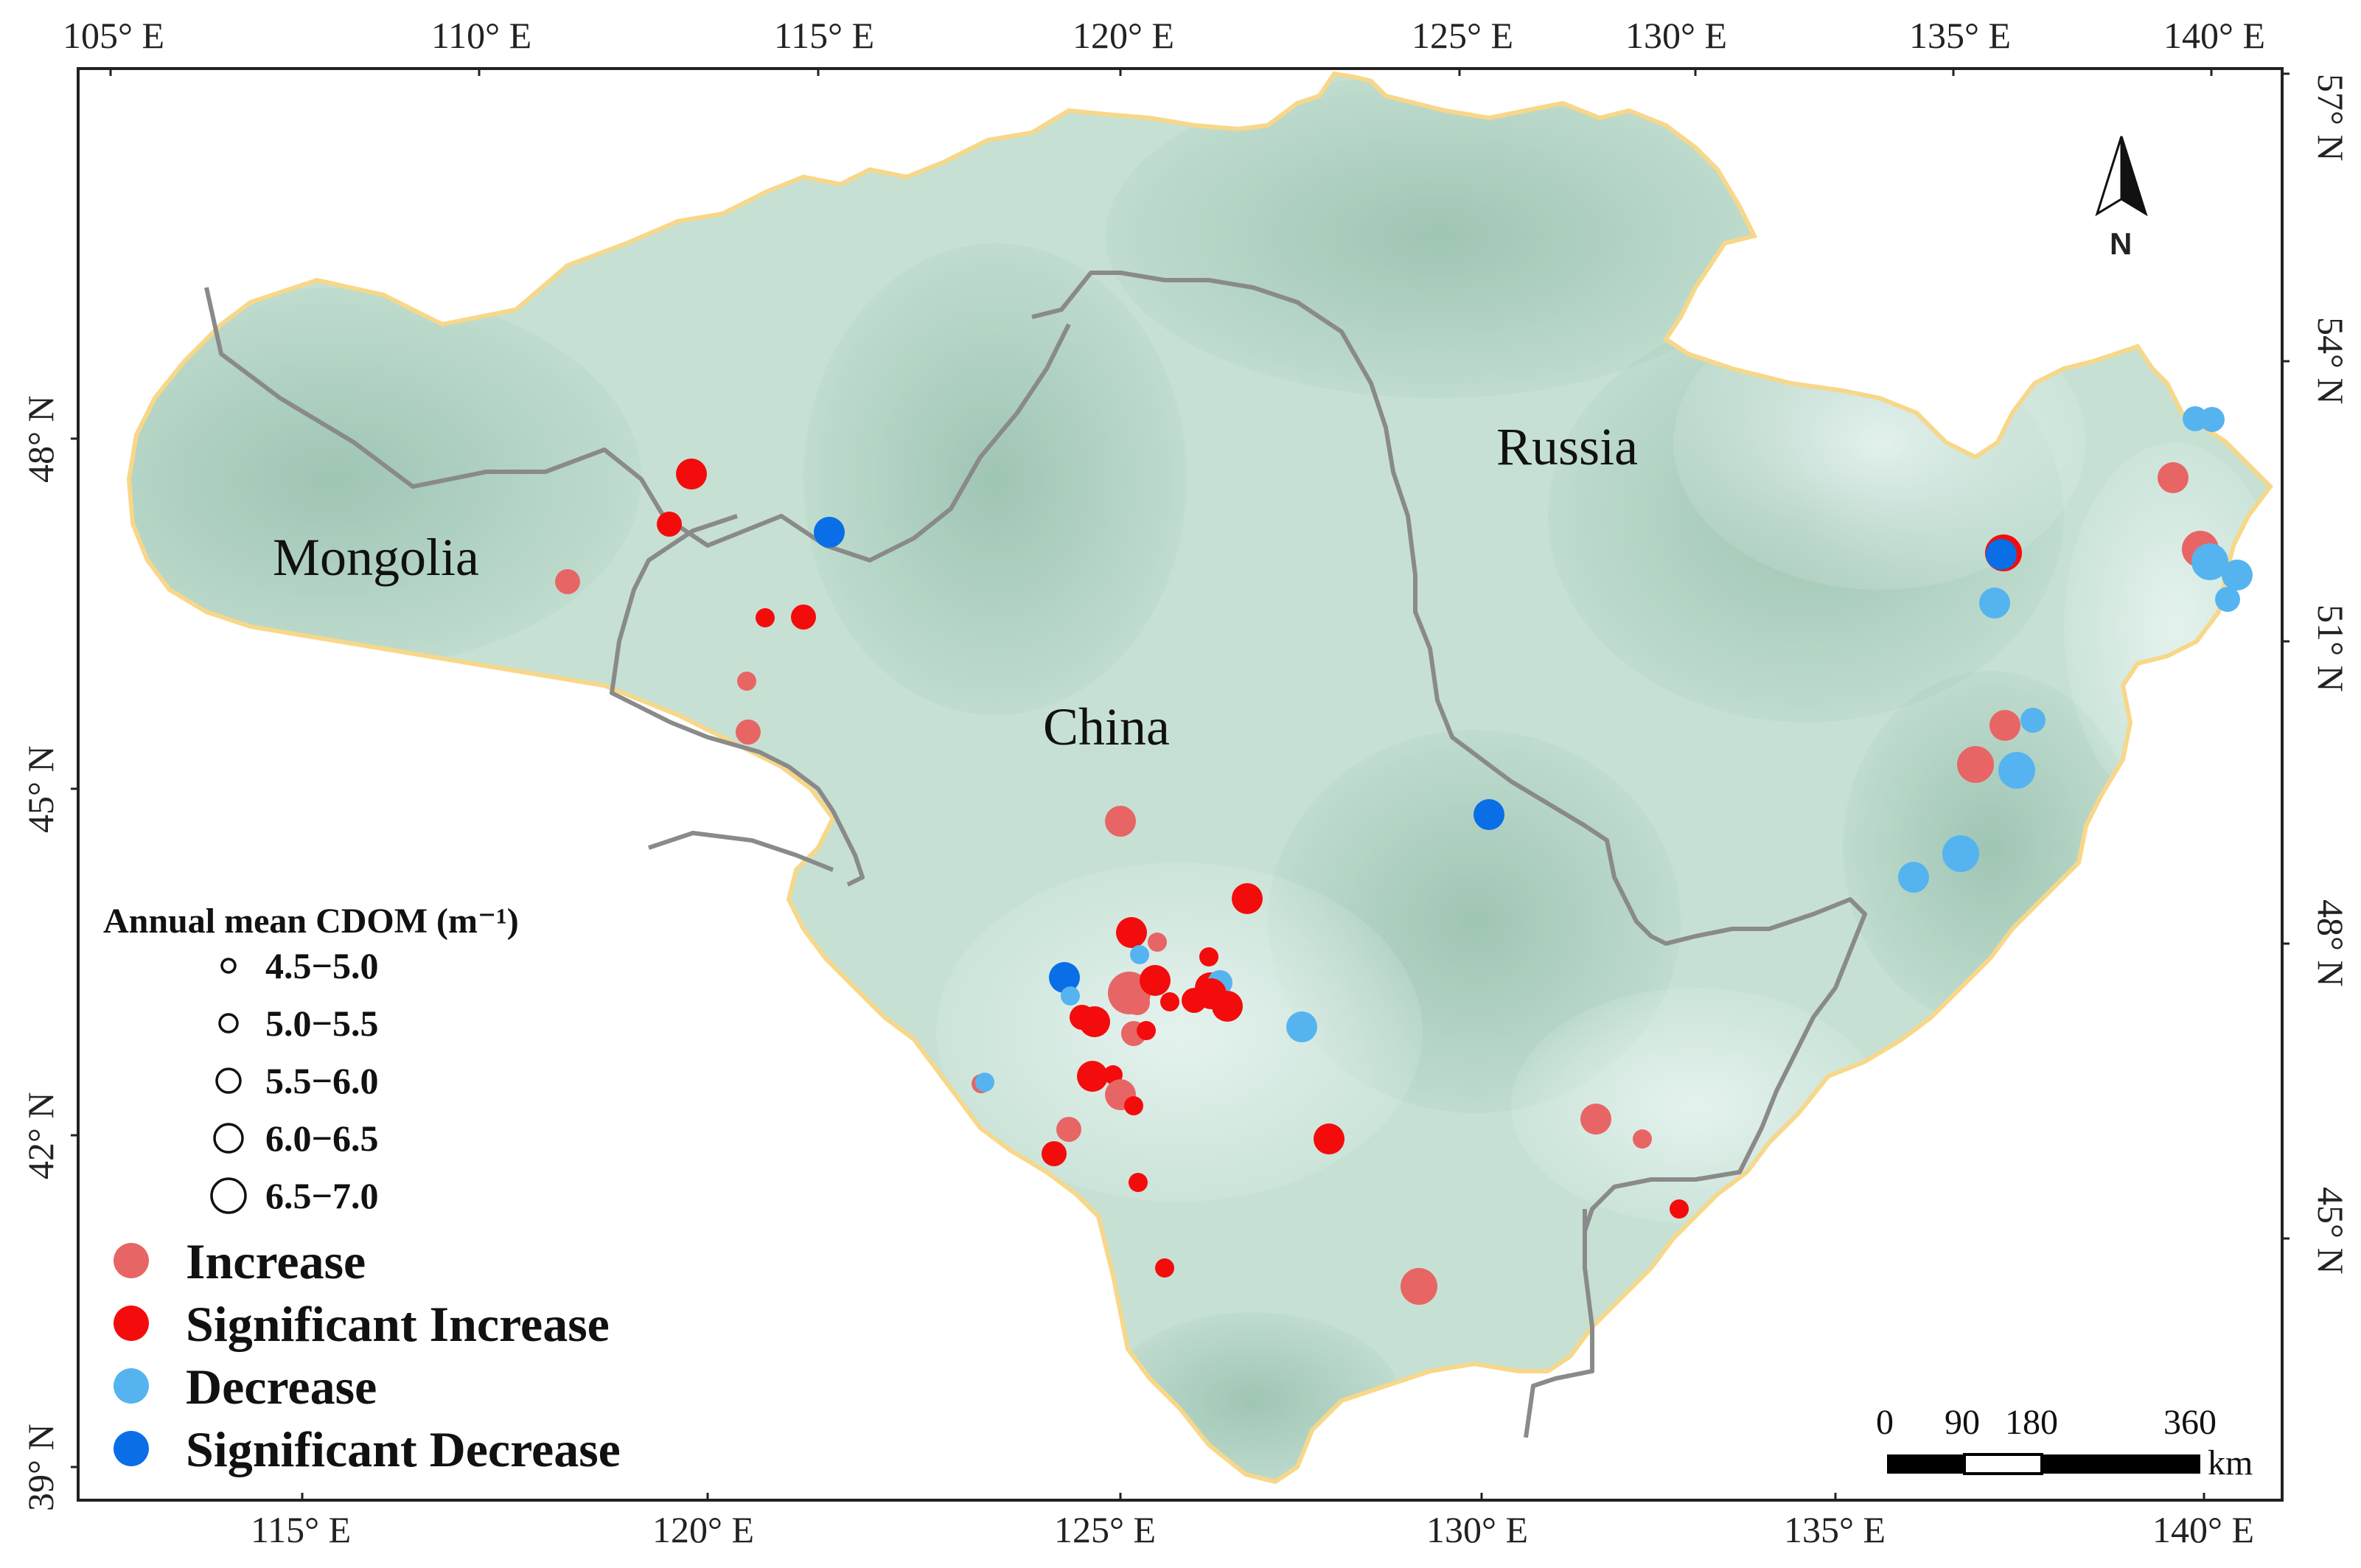  Describe the element at coordinates (1253, 1496) in the screenshot. I see `bottom-axis` at that location.